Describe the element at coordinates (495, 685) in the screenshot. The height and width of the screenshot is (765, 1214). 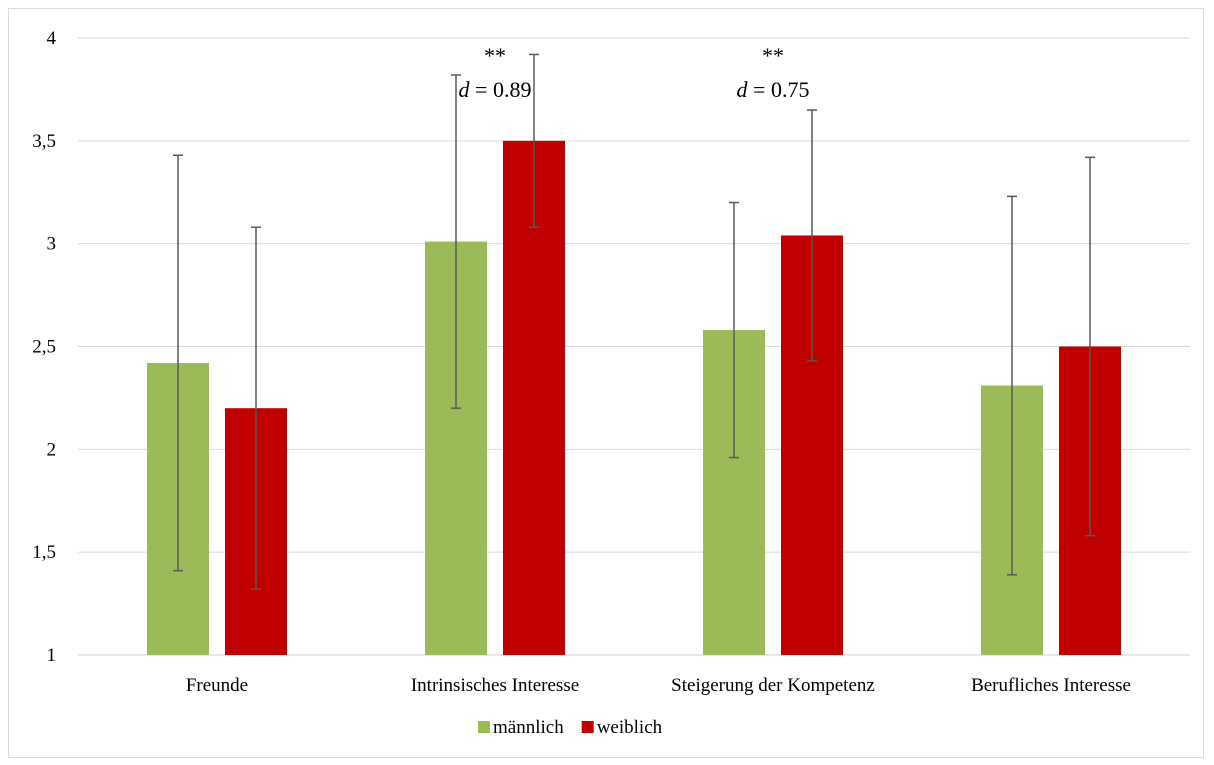
I see `x-category-label: Intrinsisches Interesse` at that location.